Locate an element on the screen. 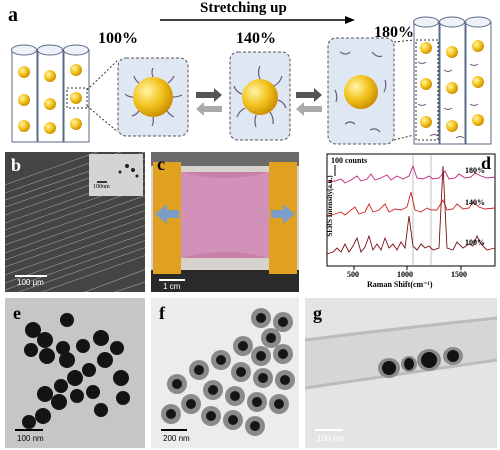  panel-f-tem-image: f 200 nm is located at coordinates (225, 373).